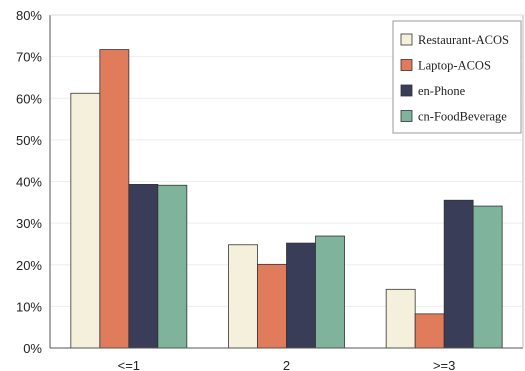  I want to click on y-tick-label: 80%, so click(29, 15).